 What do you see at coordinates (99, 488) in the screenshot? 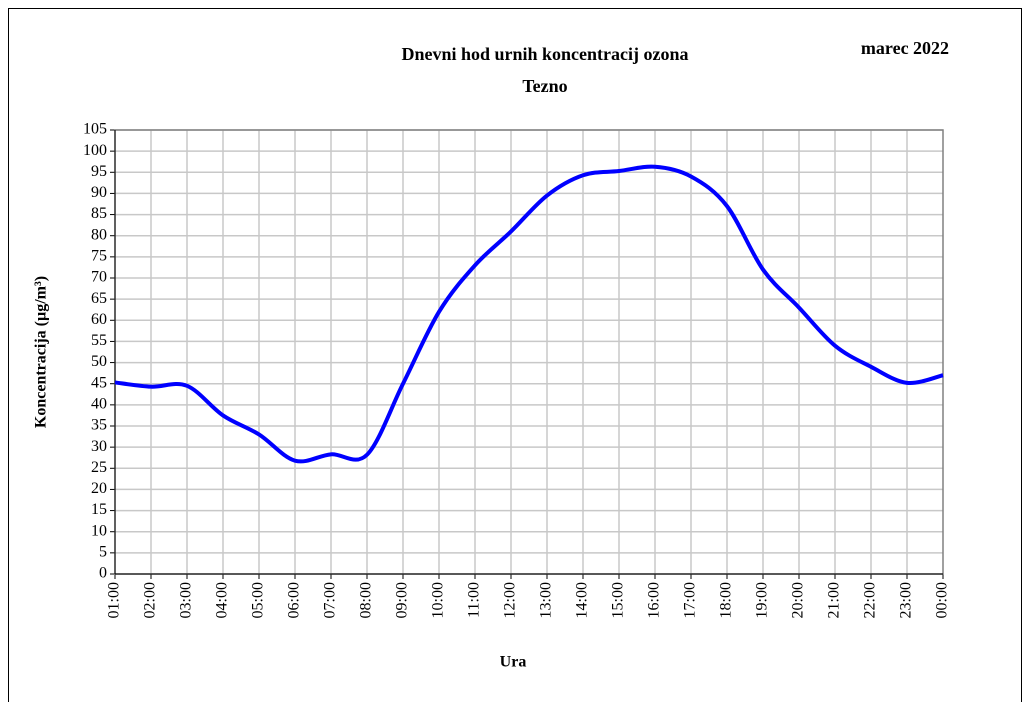
I see `y-tick-label: 20` at bounding box center [99, 488].